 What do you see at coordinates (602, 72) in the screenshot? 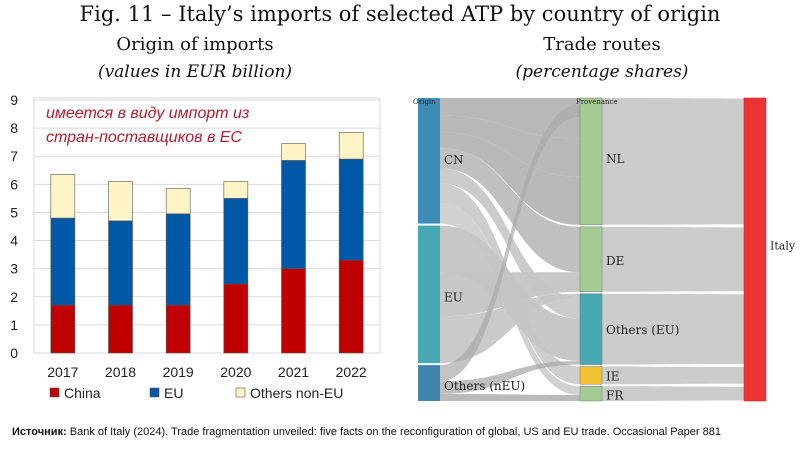
I see `right-panel-subtitle: (percentage shares)` at bounding box center [602, 72].